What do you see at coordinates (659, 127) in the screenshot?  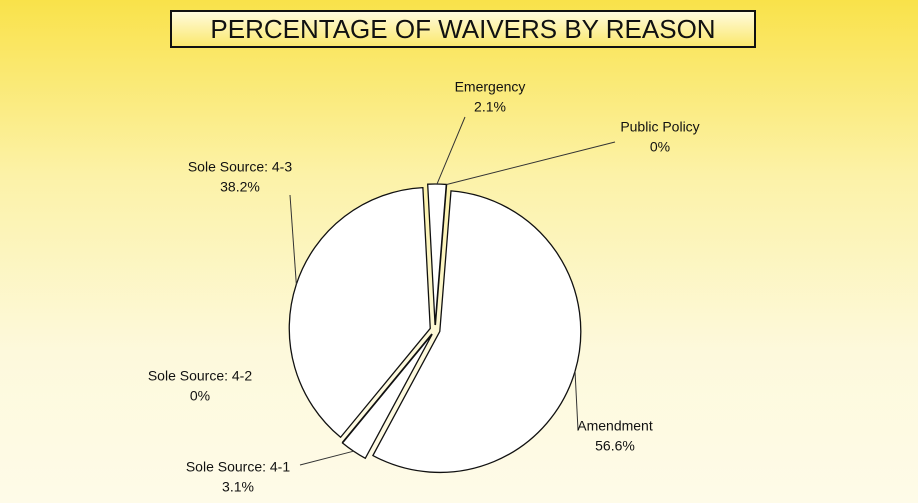 I see `slice-label: Public Policy` at bounding box center [659, 127].